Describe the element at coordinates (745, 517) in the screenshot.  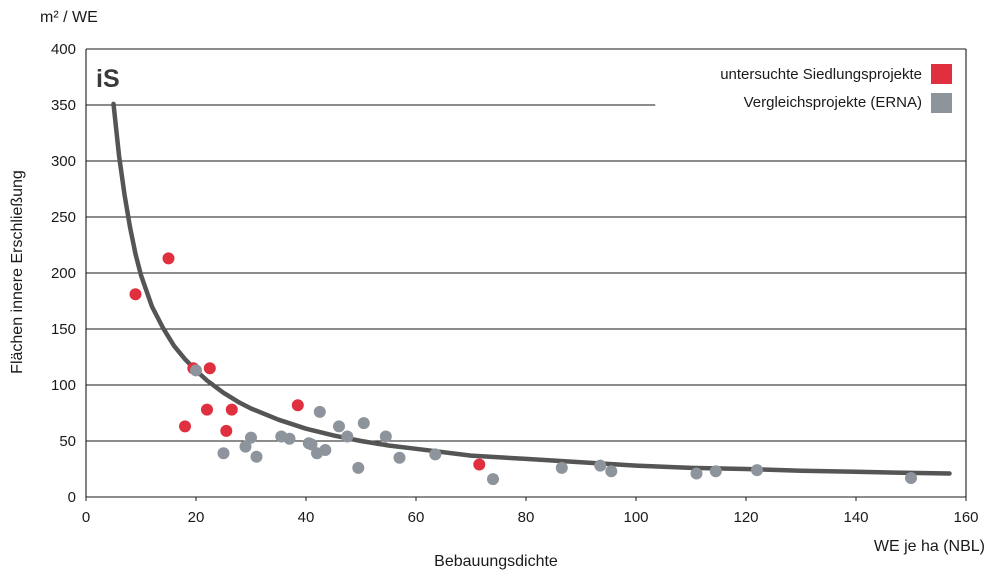
I see `x-tick-label-120: 120` at that location.